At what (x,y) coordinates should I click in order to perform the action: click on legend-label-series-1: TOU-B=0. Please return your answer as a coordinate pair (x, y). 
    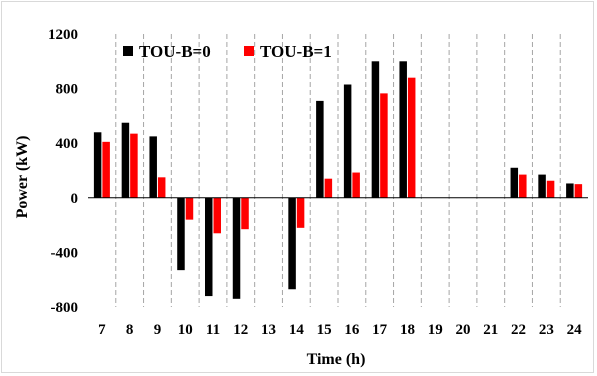
    Looking at the image, I should click on (175, 51).